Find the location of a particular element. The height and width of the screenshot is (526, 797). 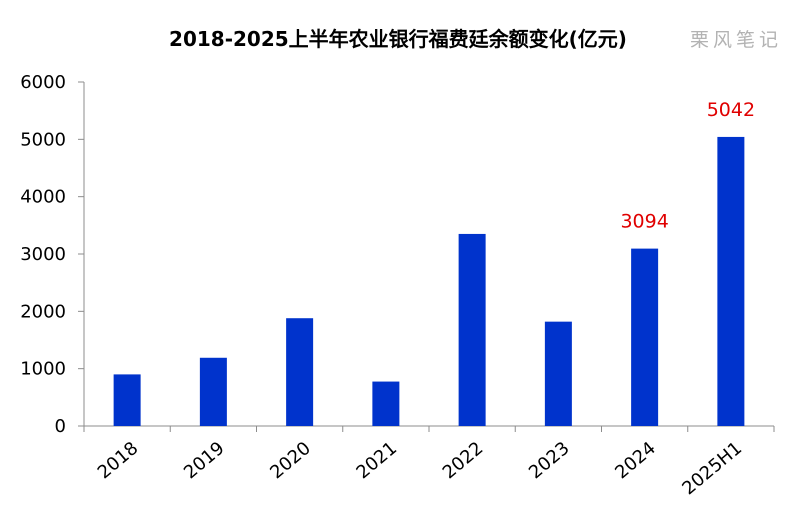

x-tick-label: 2024 is located at coordinates (635, 461).